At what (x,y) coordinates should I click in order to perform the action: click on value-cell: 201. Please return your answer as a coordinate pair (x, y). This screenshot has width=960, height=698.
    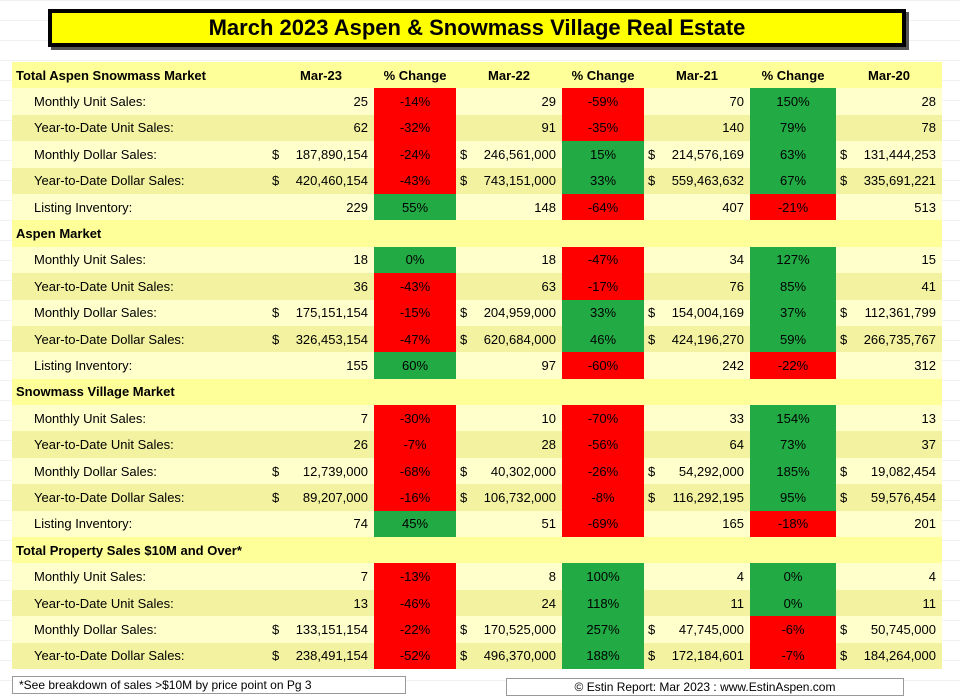
    Looking at the image, I should click on (889, 524).